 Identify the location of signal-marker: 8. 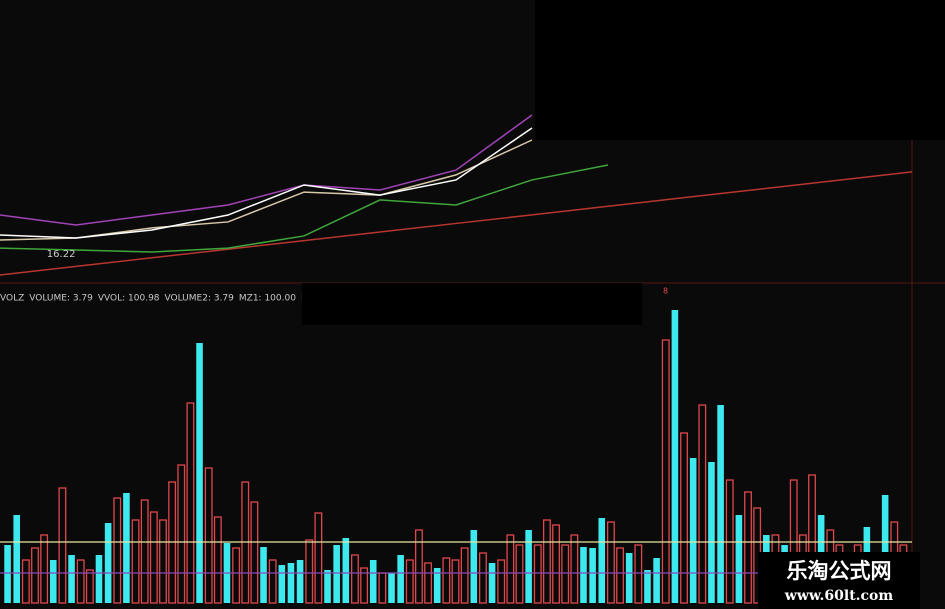
(665, 291).